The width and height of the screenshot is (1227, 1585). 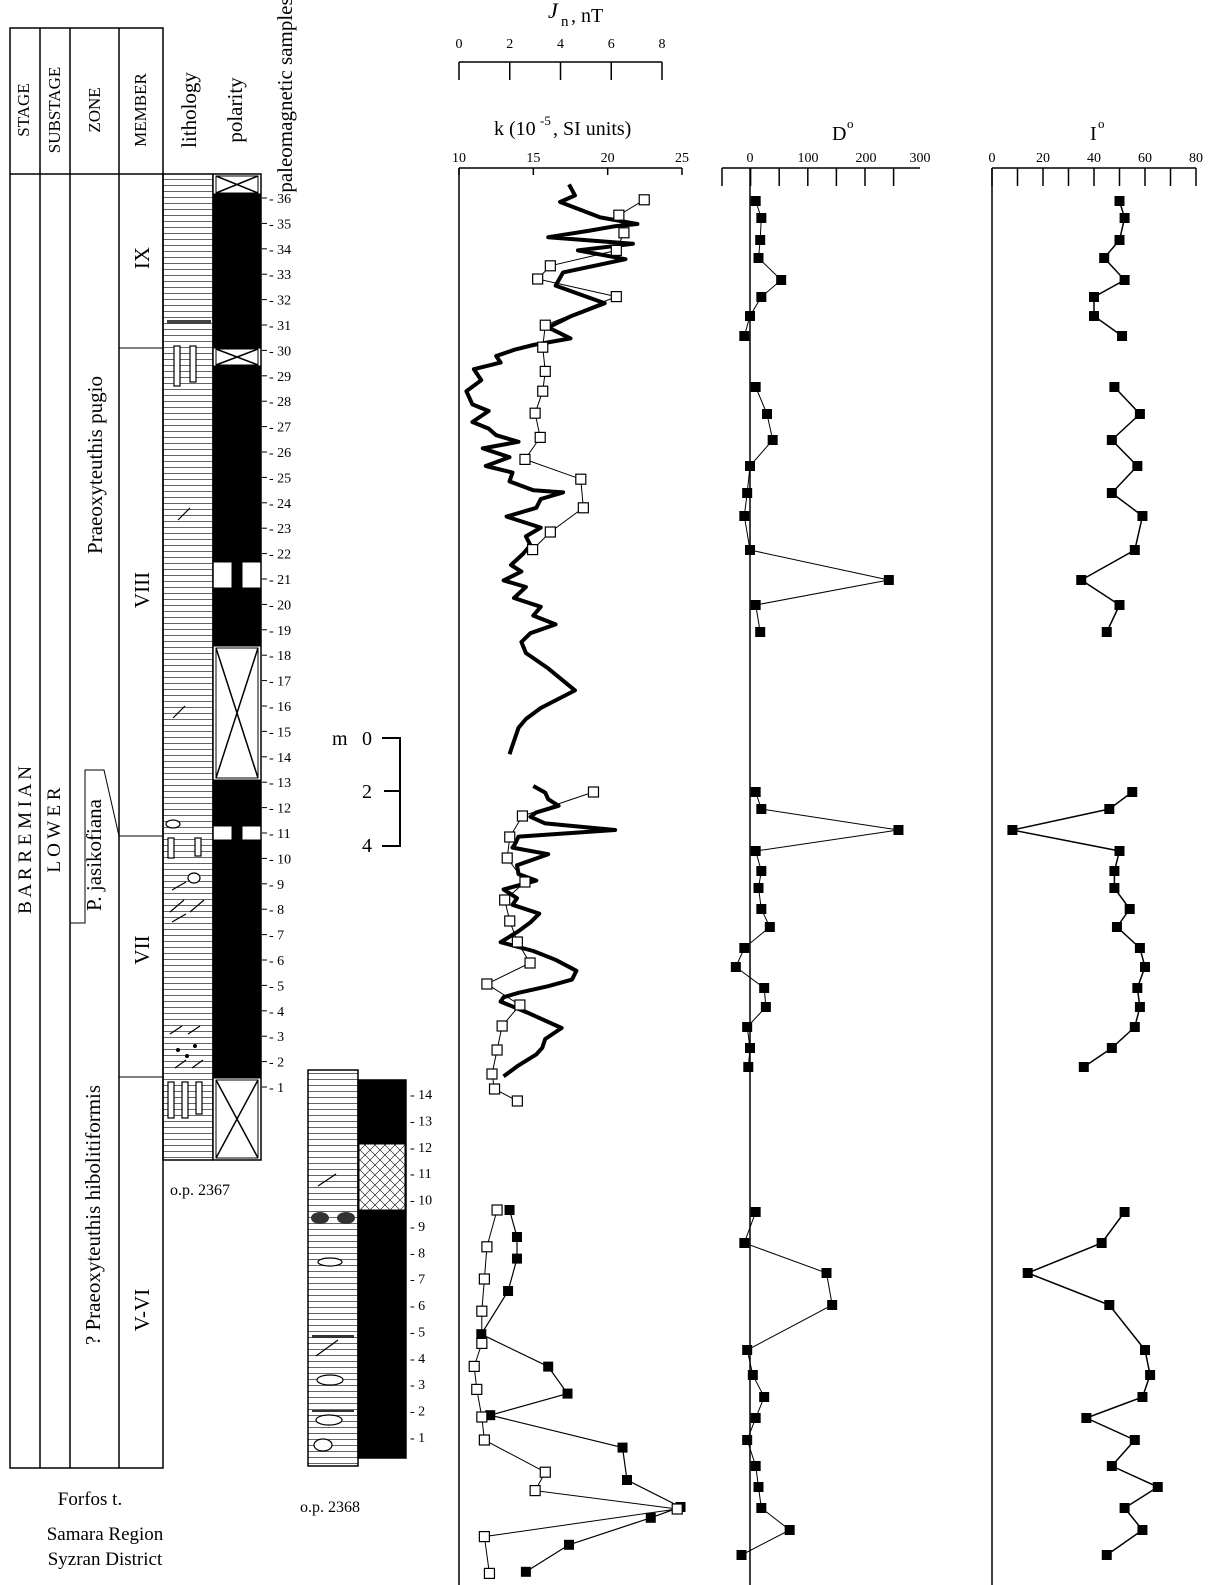 I want to click on d-line, so click(x=787, y=1383).